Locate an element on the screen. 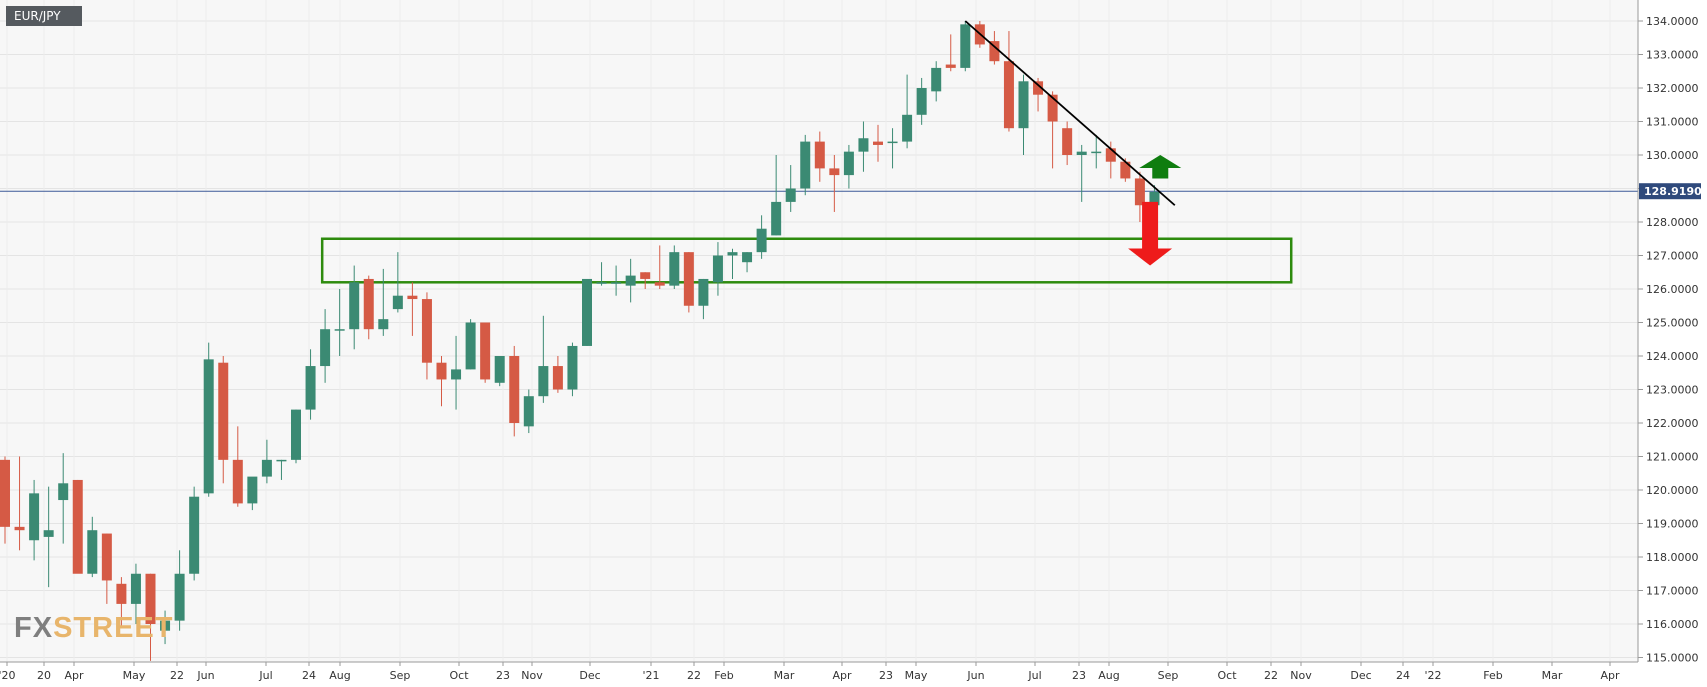  x-tick-label: 22 is located at coordinates (694, 675).